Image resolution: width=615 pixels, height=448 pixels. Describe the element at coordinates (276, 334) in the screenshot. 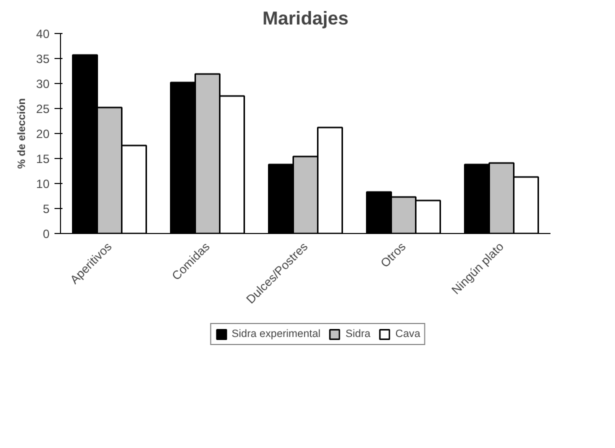

I see `legend-label: Sidra experimental` at that location.